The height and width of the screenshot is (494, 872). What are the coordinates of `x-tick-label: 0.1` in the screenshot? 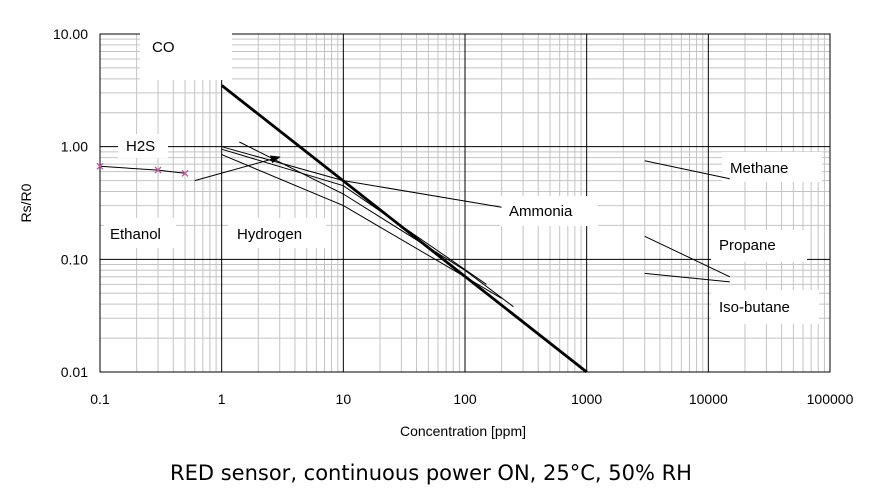 It's located at (100, 399).